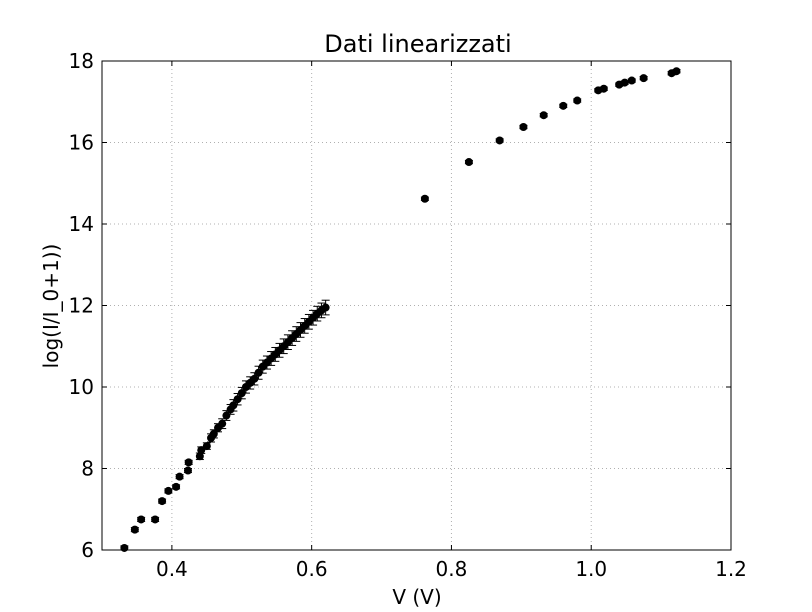 Image resolution: width=812 pixels, height=612 pixels. I want to click on y-tick-label: 10, so click(81, 387).